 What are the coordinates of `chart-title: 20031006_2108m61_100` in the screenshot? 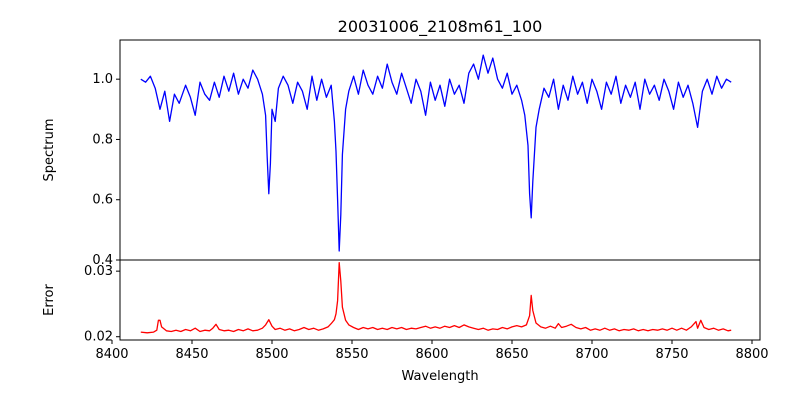 It's located at (440, 27).